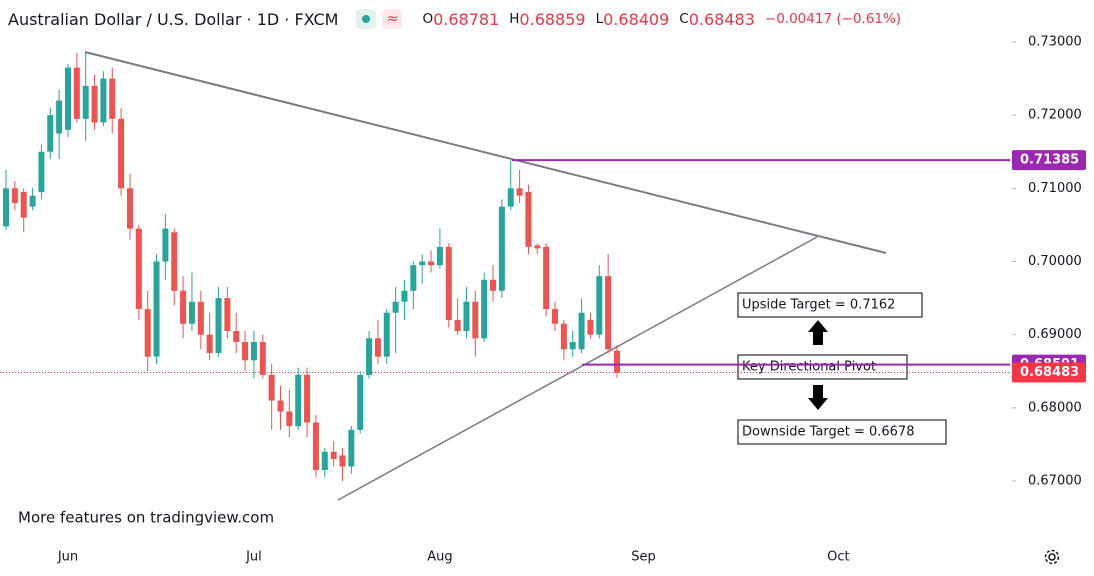 The height and width of the screenshot is (576, 1094). What do you see at coordinates (1055, 481) in the screenshot?
I see `y-tick-label: 0.67000` at bounding box center [1055, 481].